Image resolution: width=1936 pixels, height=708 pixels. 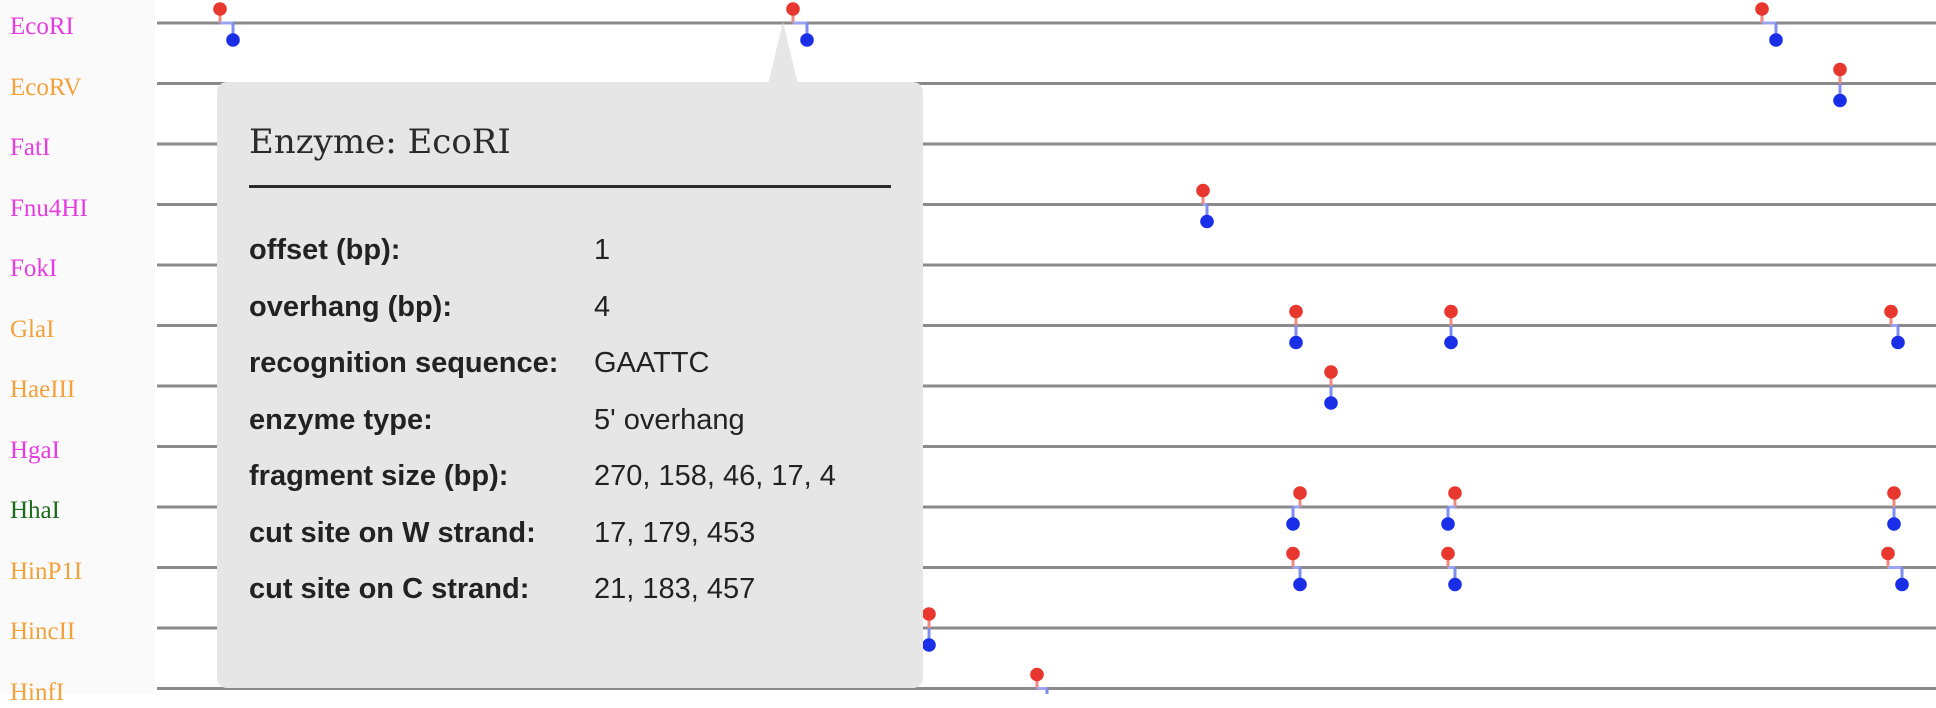 I want to click on tooltip-row-key: recognition sequence:, so click(x=404, y=363).